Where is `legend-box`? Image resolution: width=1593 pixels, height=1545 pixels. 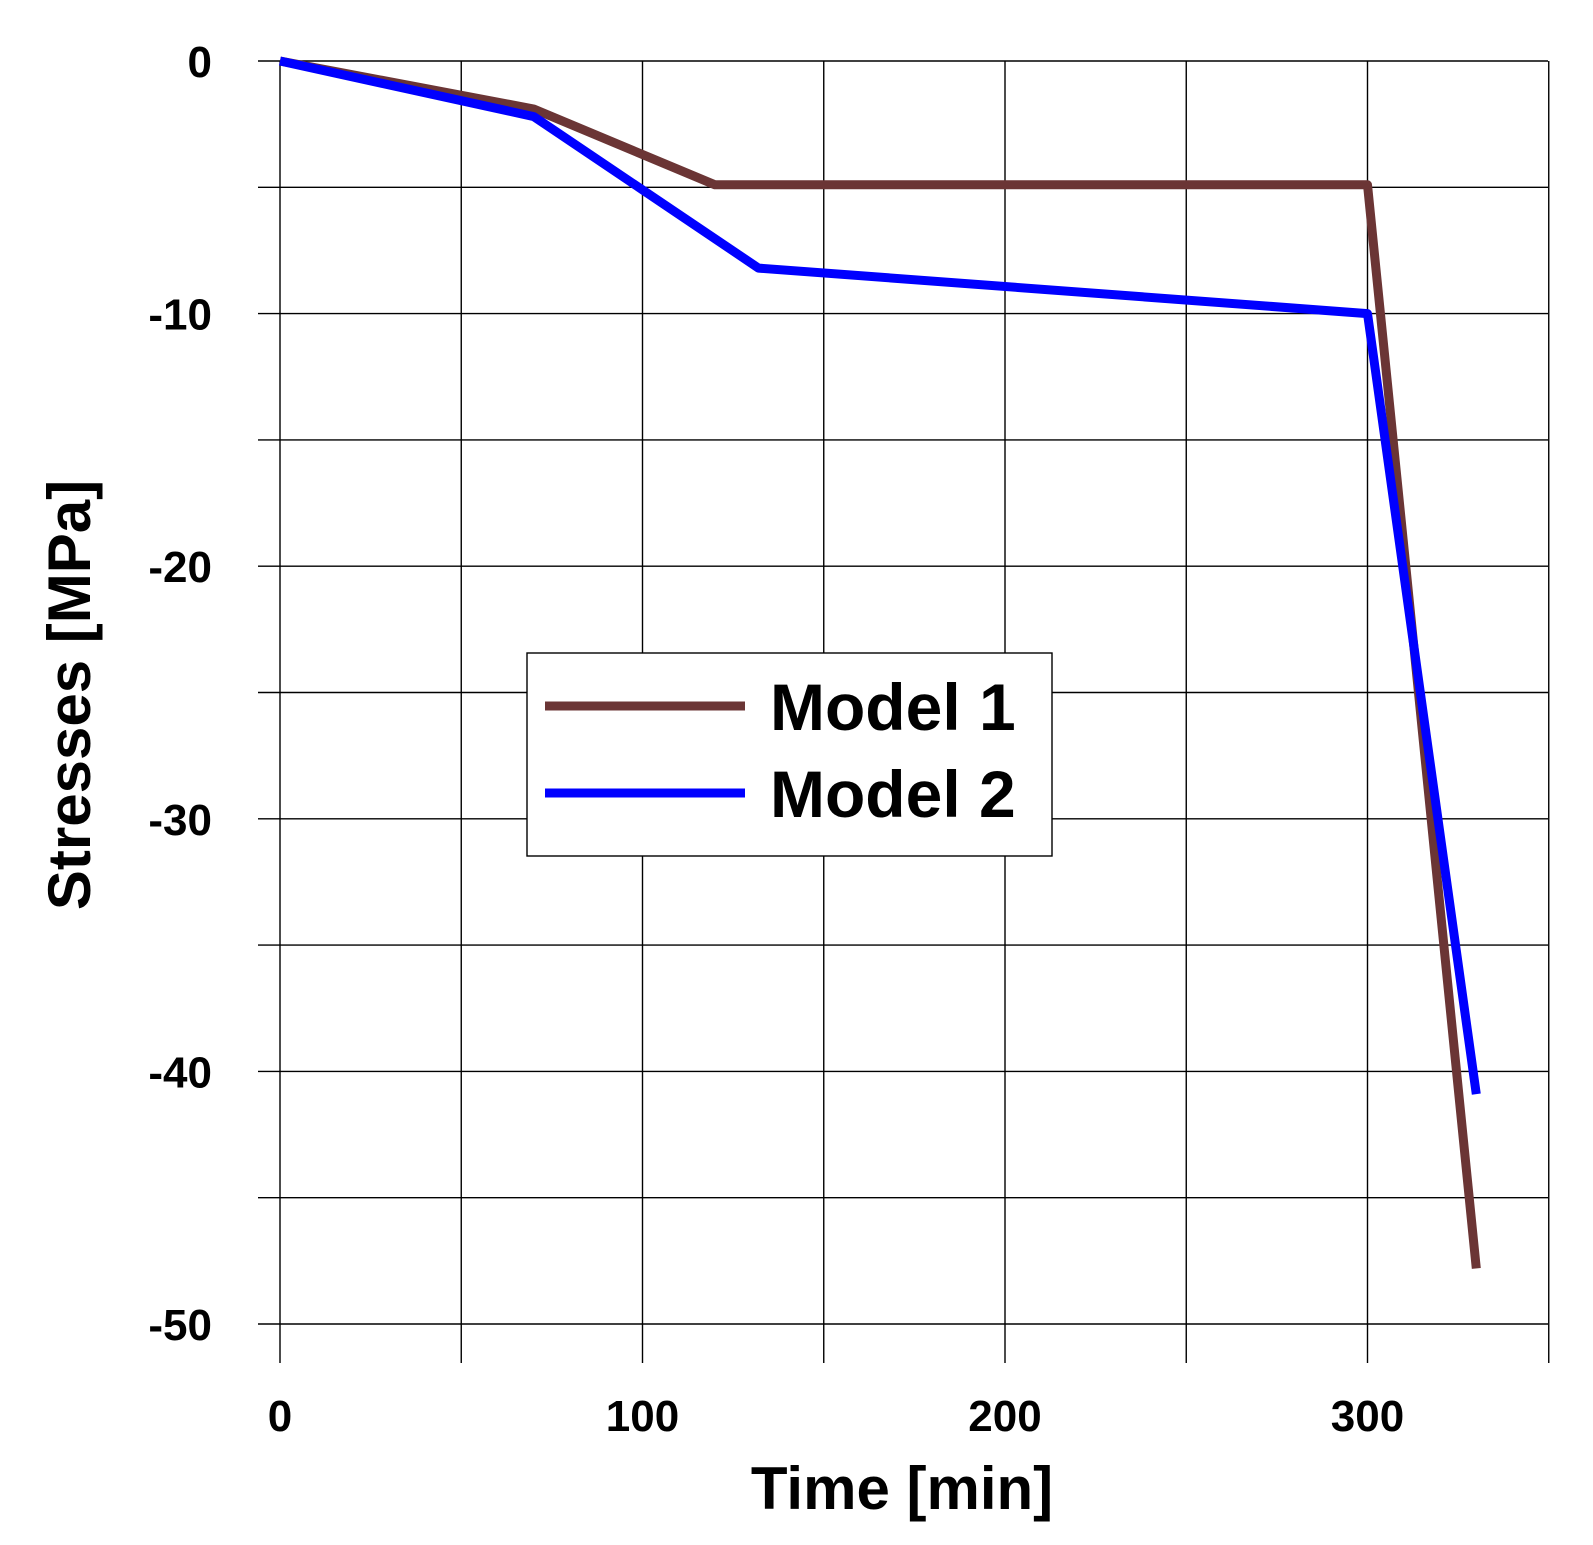 legend-box is located at coordinates (789, 754).